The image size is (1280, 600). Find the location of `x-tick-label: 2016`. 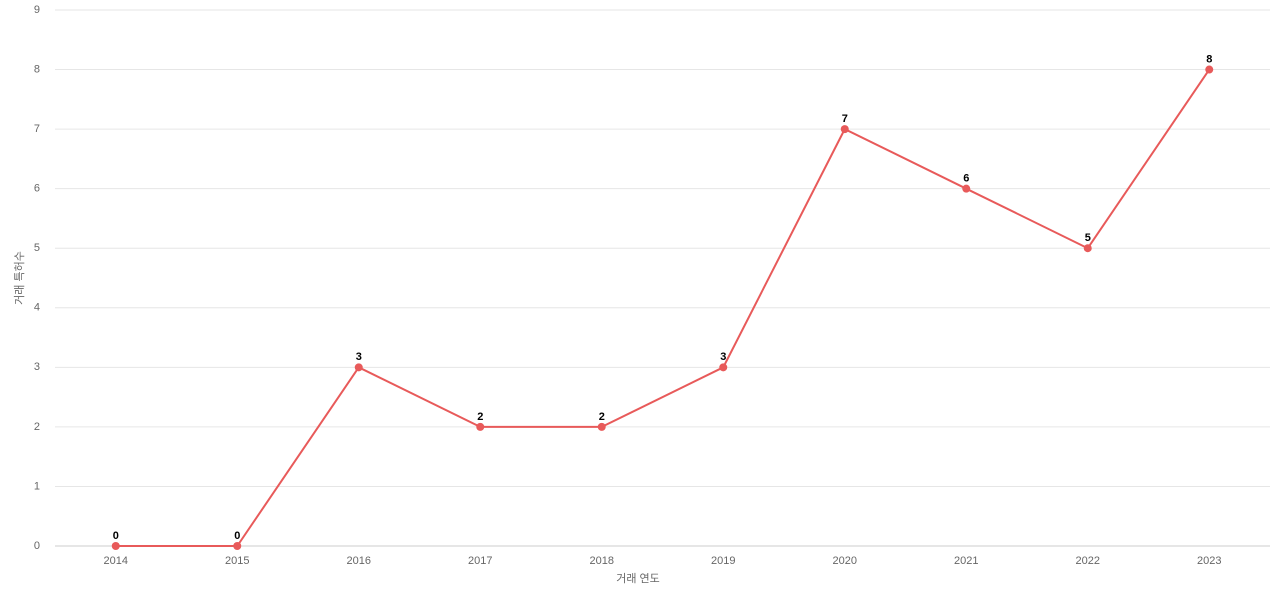

x-tick-label: 2016 is located at coordinates (359, 561).